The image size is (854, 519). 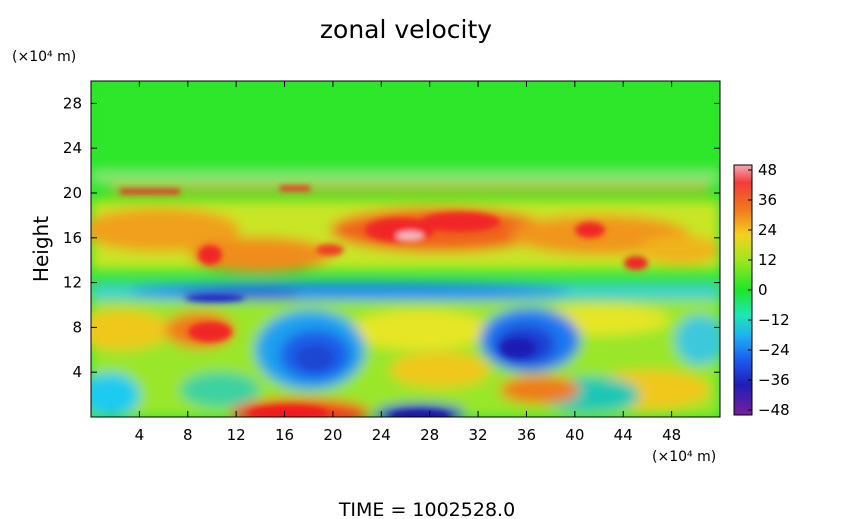 What do you see at coordinates (574, 435) in the screenshot?
I see `x-tick-label: 40` at bounding box center [574, 435].